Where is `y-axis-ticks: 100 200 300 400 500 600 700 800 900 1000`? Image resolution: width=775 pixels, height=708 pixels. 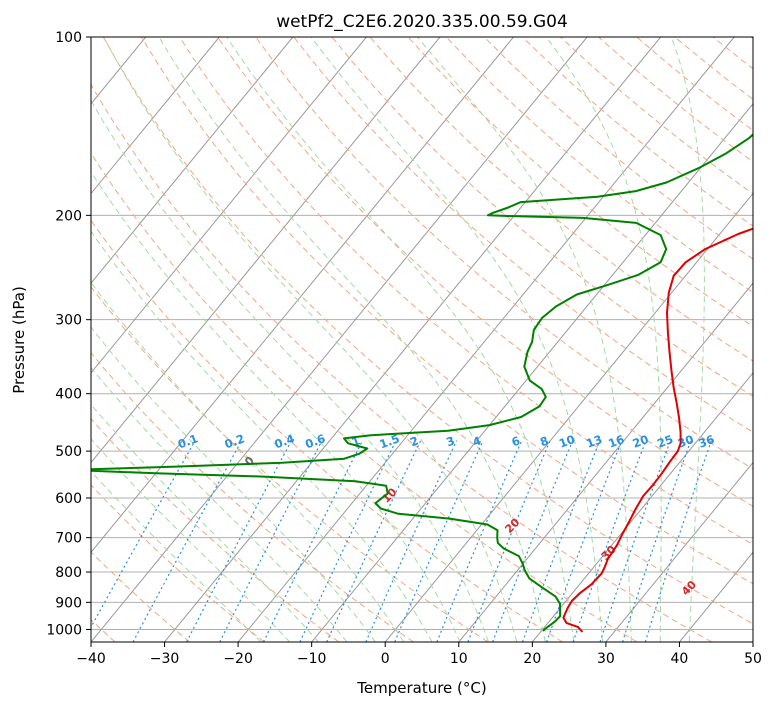
y-axis-ticks: 100 200 300 400 500 600 700 800 900 1000 is located at coordinates (68, 334).